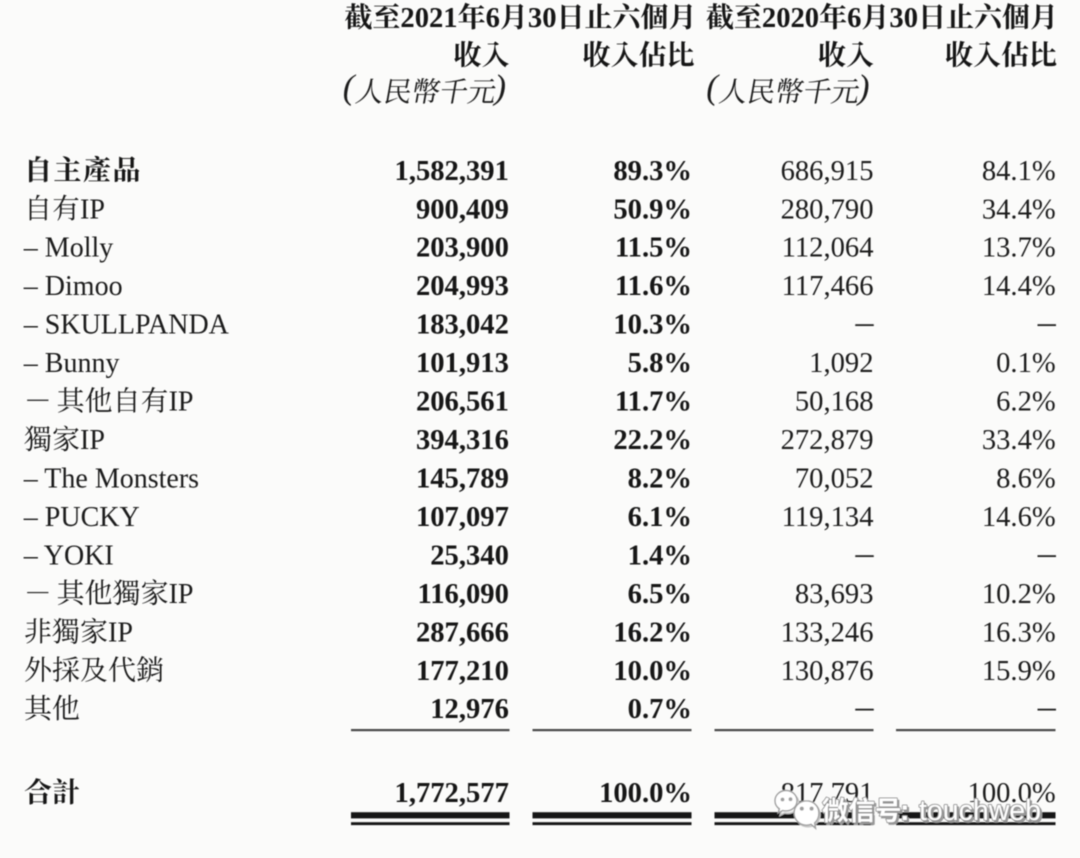 This screenshot has height=858, width=1080. Describe the element at coordinates (1026, 363) in the screenshot. I see `svg-text: 0.1%` at that location.